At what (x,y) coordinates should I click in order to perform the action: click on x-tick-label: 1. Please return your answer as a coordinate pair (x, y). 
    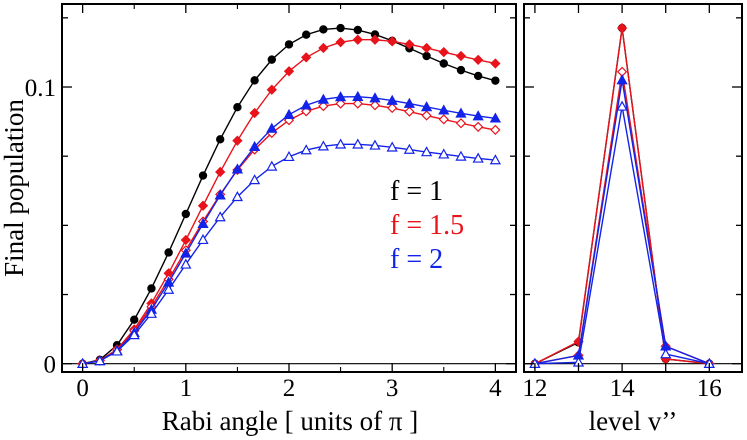
    Looking at the image, I should click on (186, 388).